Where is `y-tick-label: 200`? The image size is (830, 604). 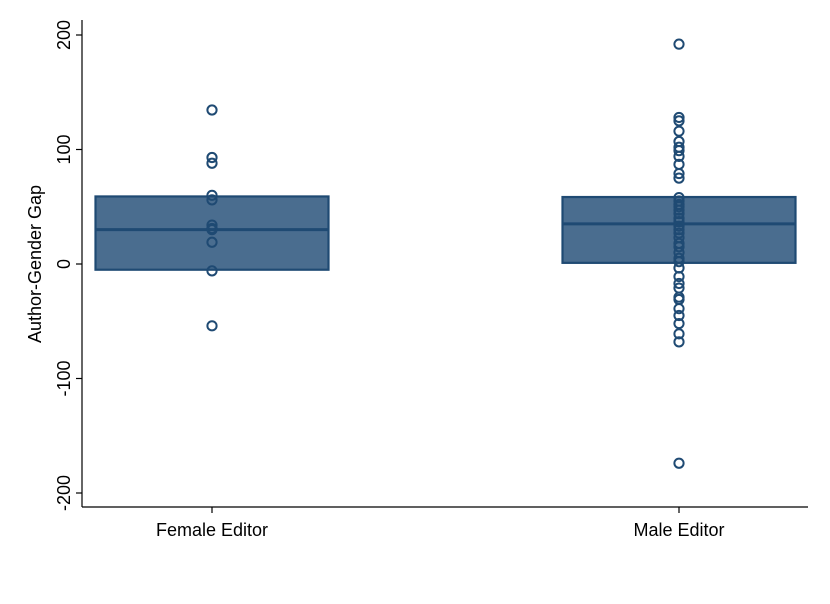
y-tick-label: 200 is located at coordinates (64, 35).